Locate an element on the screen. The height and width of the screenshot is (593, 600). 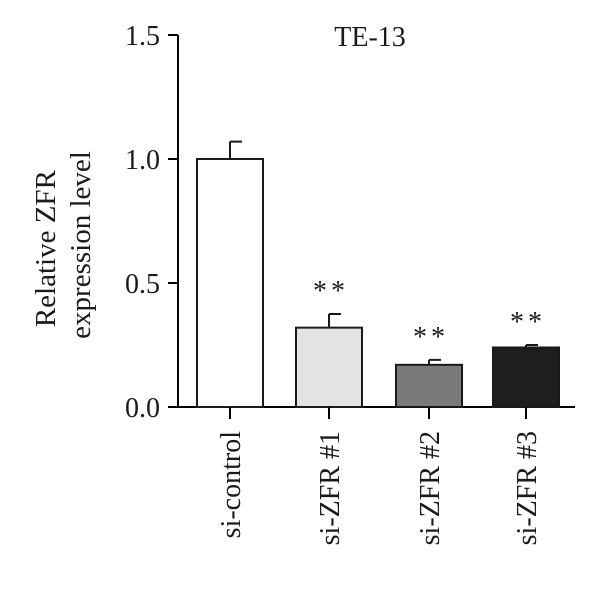
y-tick-label: 0.5 is located at coordinates (142, 284).